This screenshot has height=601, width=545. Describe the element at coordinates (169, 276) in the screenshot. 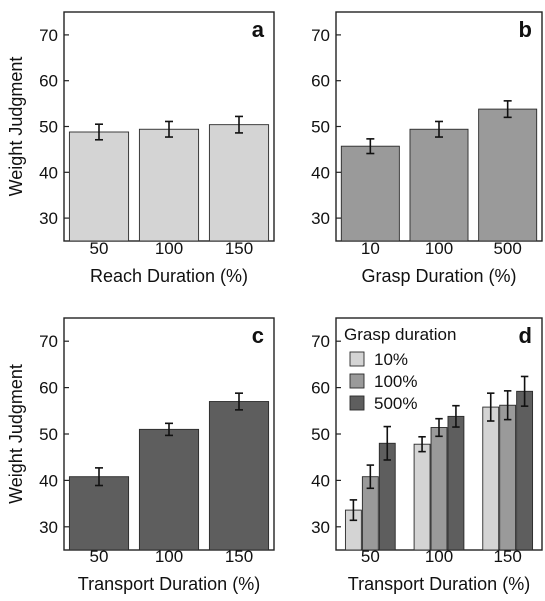

I see `x-axis-label: Reach Duration (%)` at that location.